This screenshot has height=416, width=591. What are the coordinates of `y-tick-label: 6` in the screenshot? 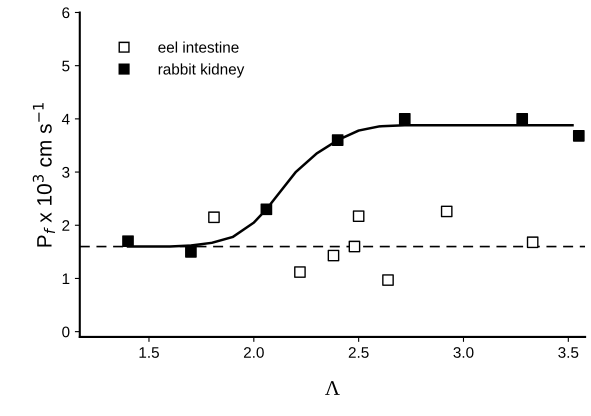 It's located at (66, 12).